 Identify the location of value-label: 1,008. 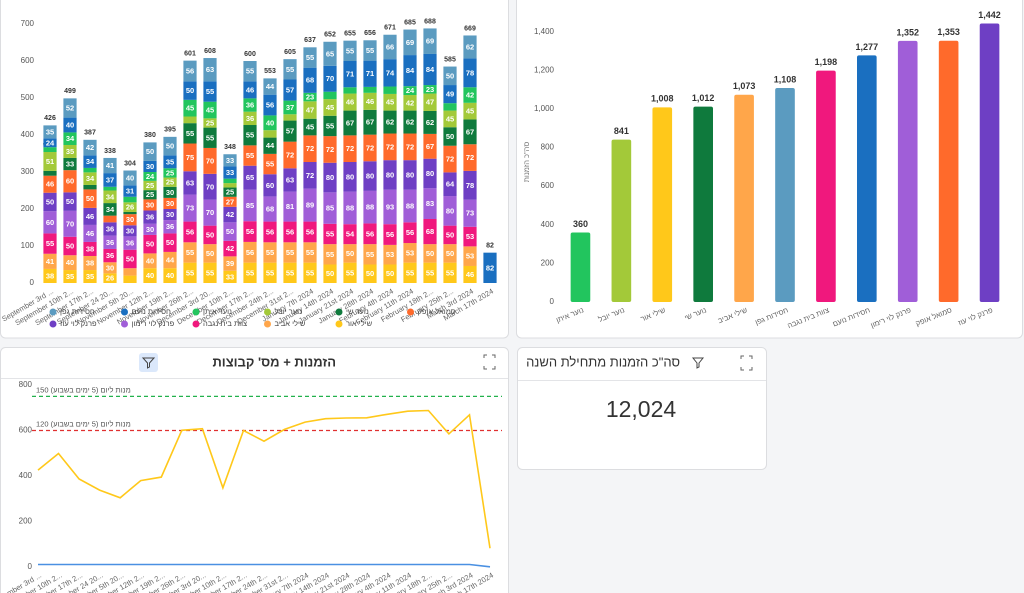
(662, 99).